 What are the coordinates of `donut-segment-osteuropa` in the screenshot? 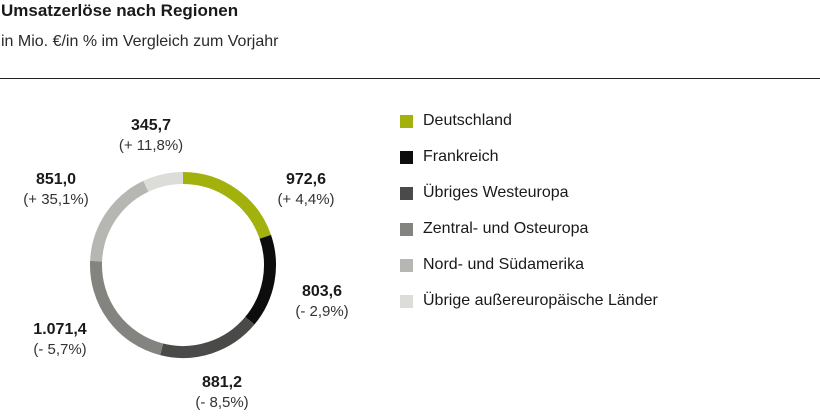 It's located at (127, 308).